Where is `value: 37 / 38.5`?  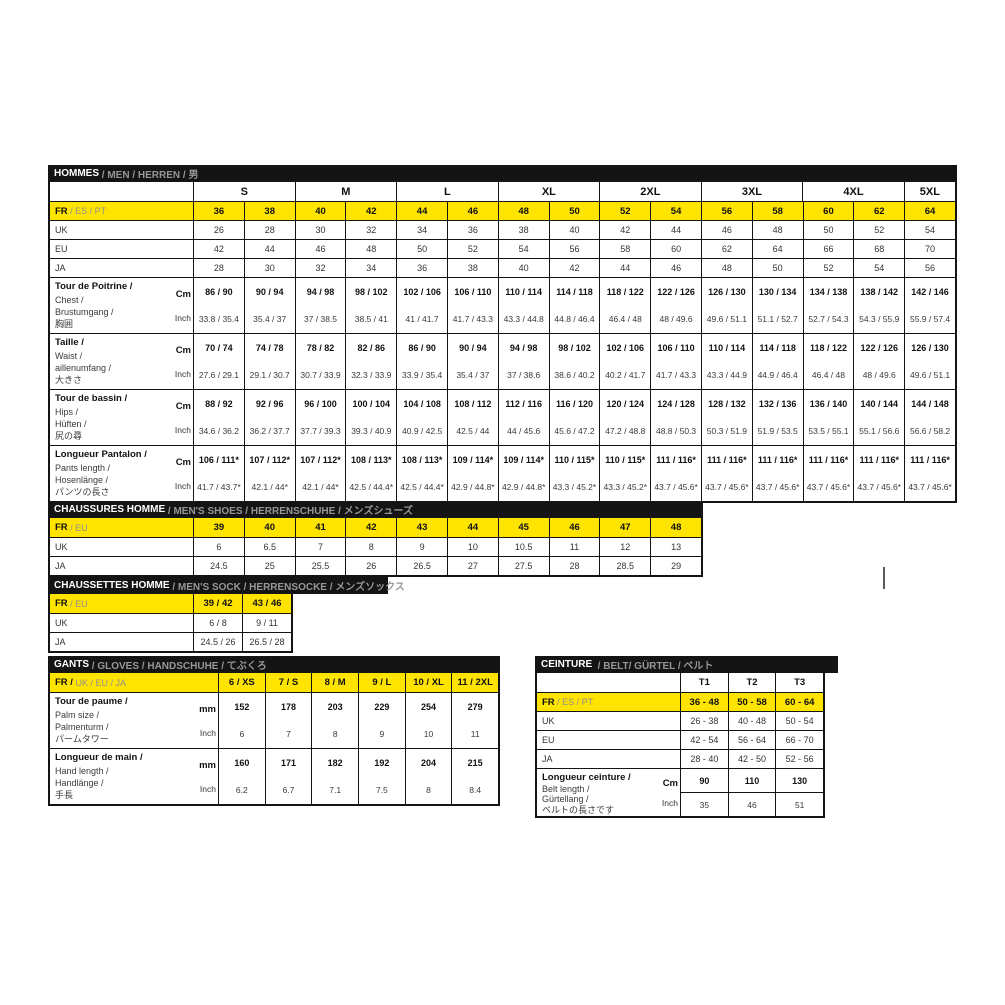 value: 37 / 38.5 is located at coordinates (320, 319).